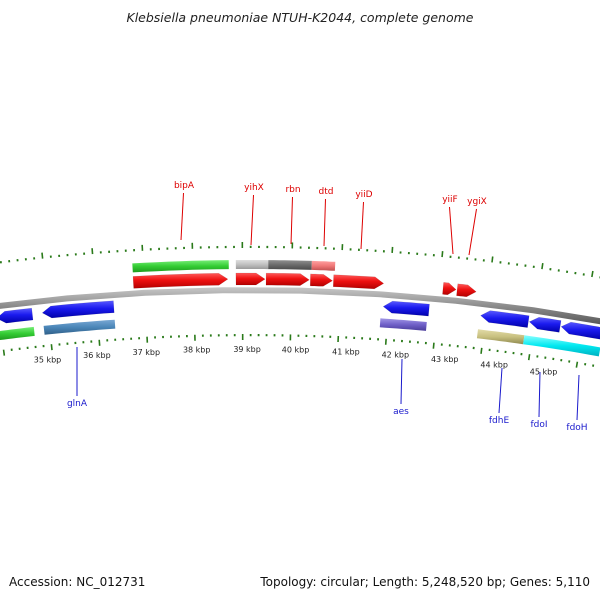 The image size is (600, 600). I want to click on genome-backbone, so click(300, 306).